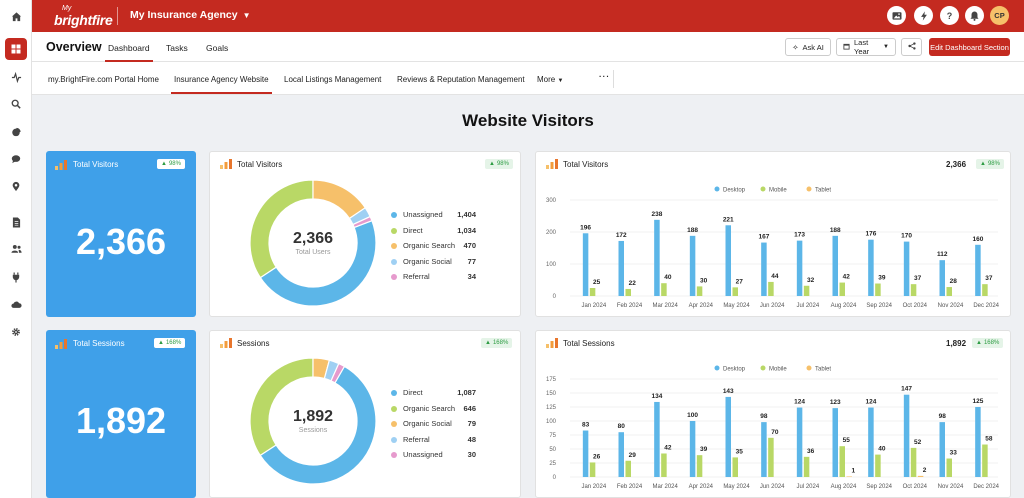 The height and width of the screenshot is (498, 1024). Describe the element at coordinates (969, 47) in the screenshot. I see `edit-dashboard-button: Edit Dashboard Section` at that location.